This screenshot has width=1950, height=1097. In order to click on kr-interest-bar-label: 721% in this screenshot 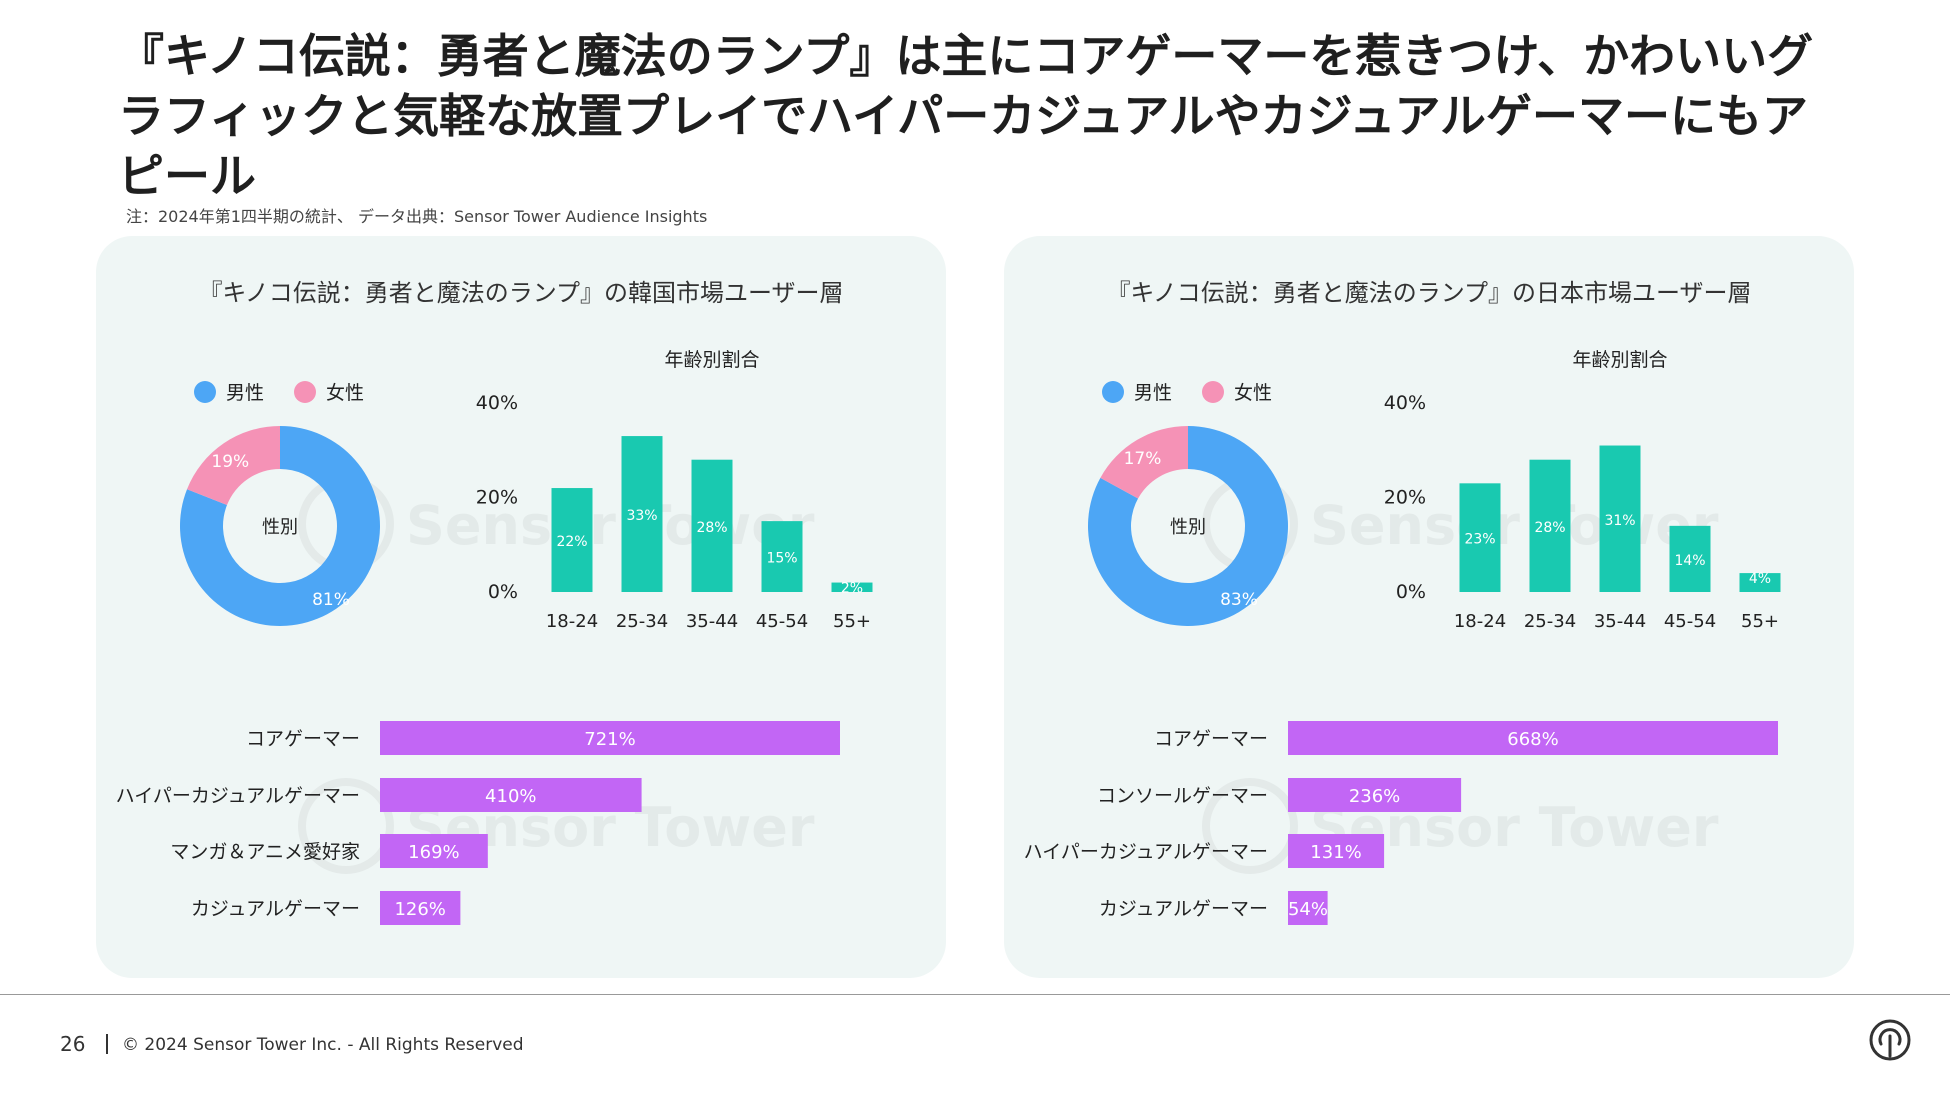, I will do `click(609, 739)`.